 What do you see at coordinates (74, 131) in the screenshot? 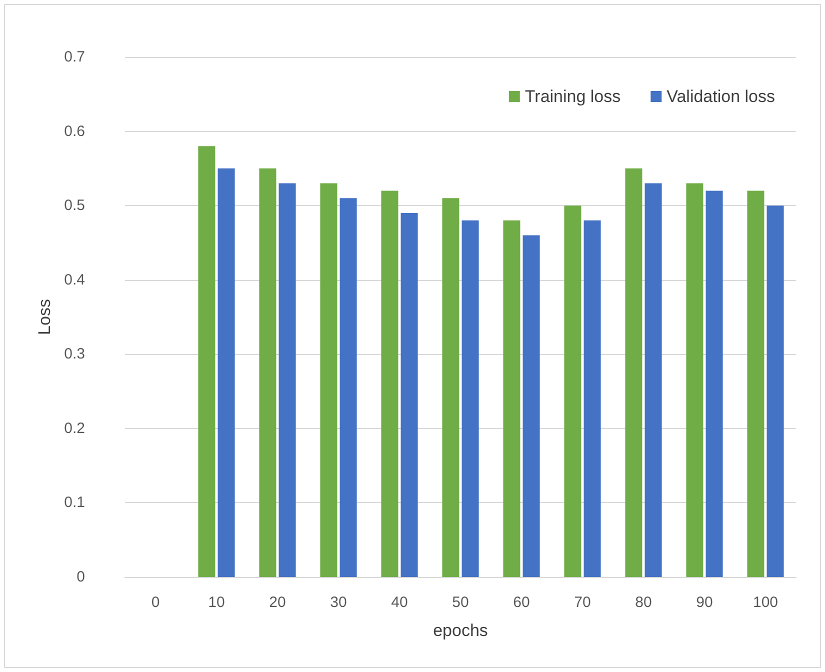
I see `y-tick-label: 0.6` at bounding box center [74, 131].